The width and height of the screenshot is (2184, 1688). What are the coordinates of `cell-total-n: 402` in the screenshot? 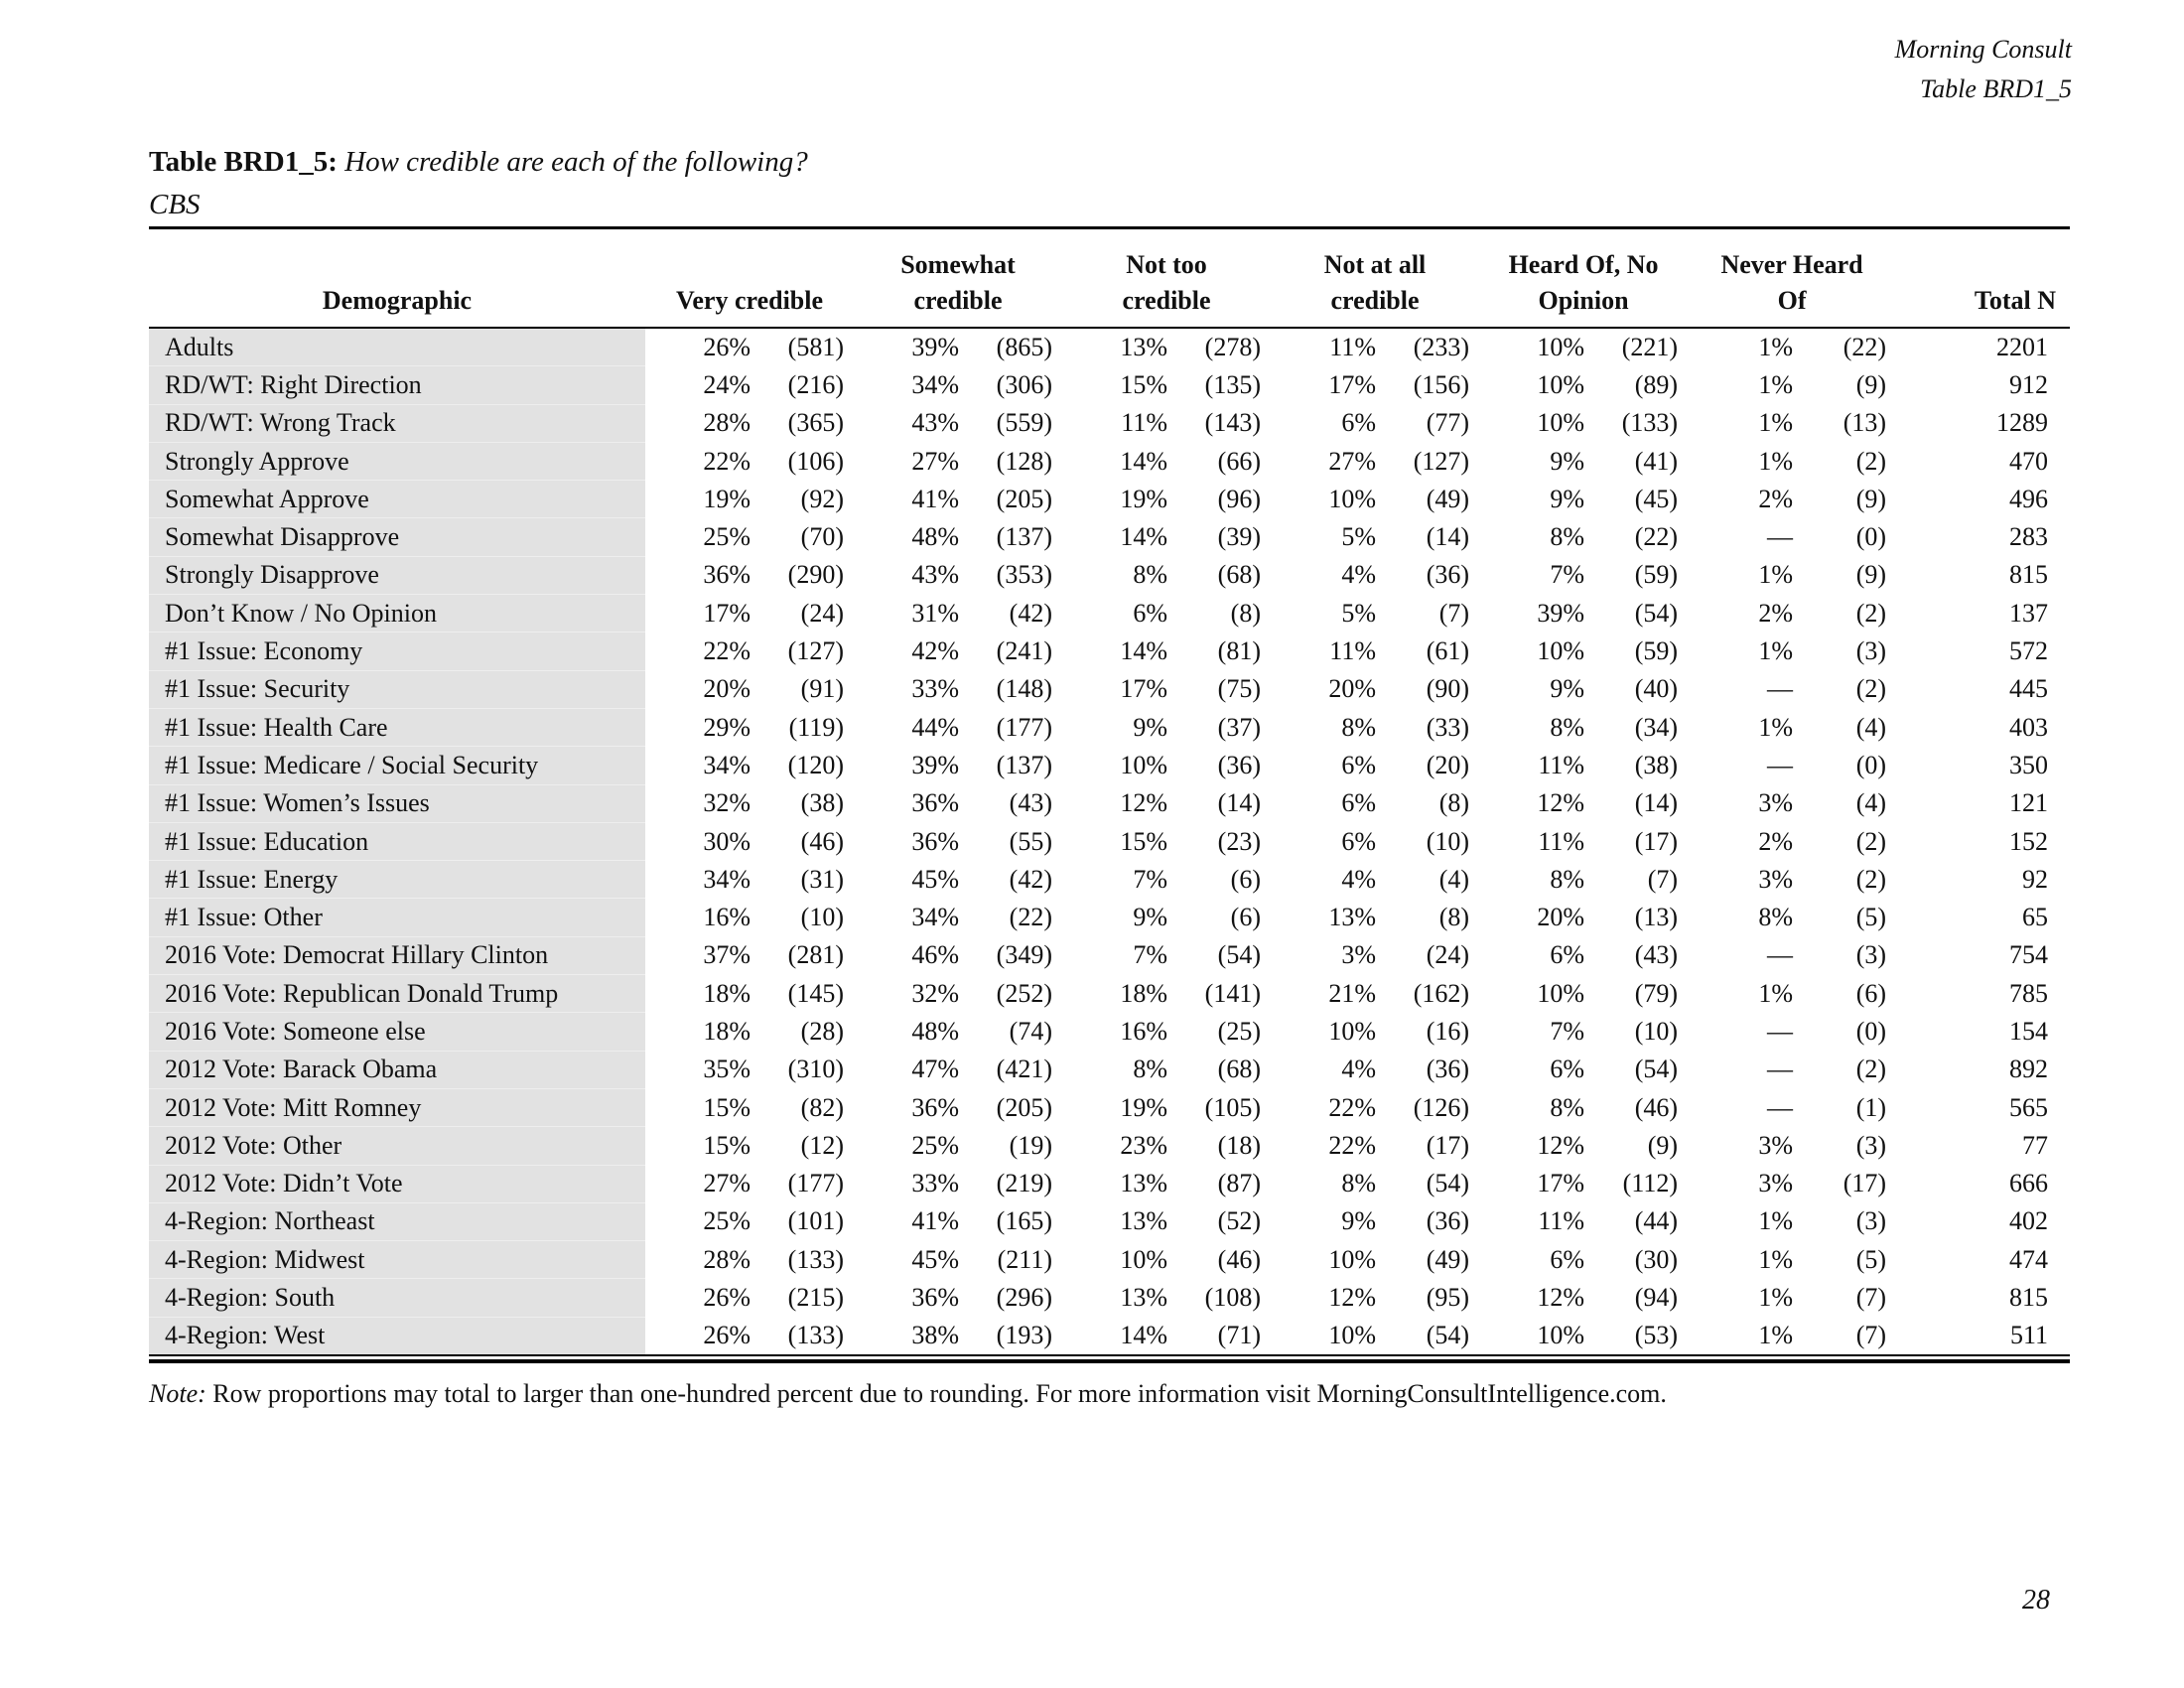 It's located at (2029, 1221).